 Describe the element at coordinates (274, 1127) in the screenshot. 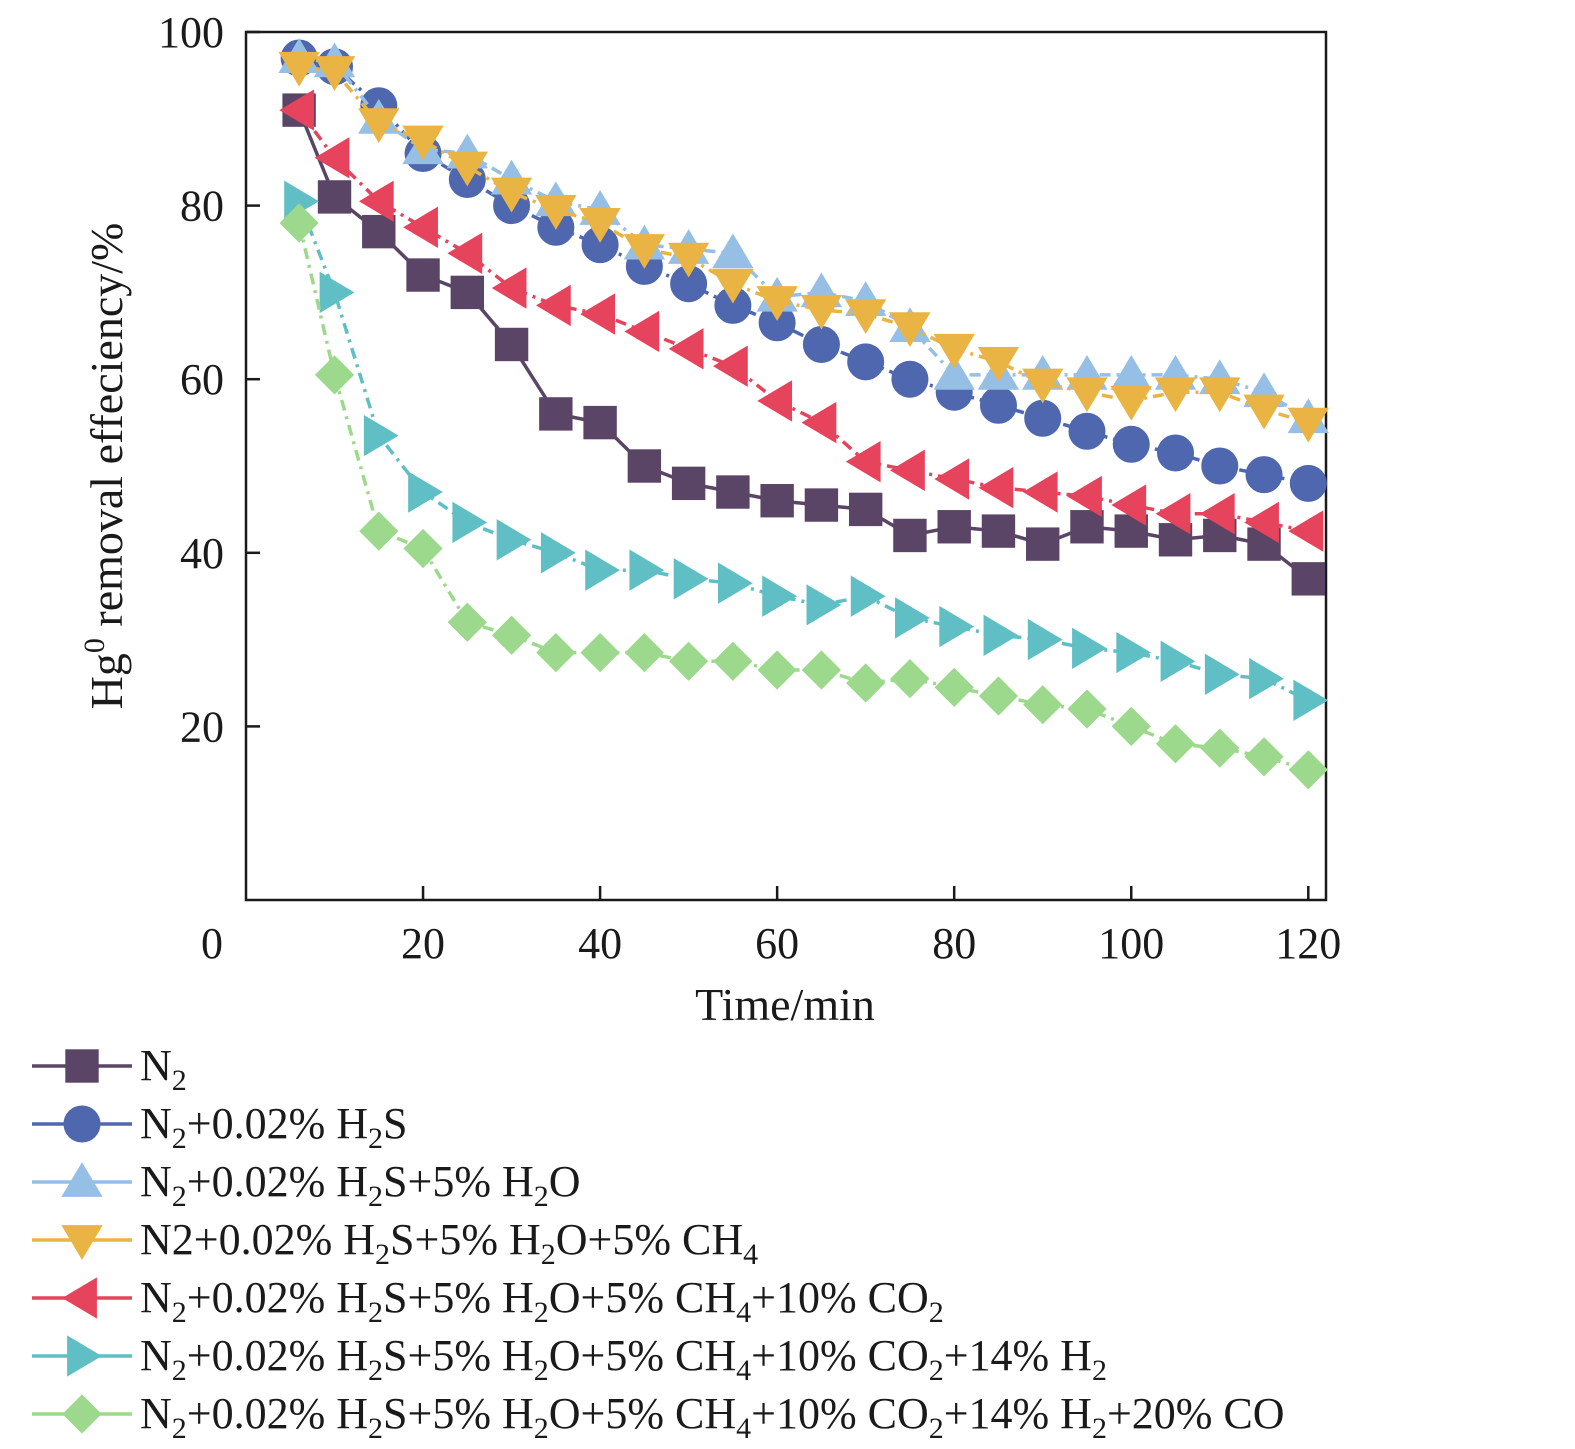

I see `legend-label: N2+0.02% H2S` at that location.